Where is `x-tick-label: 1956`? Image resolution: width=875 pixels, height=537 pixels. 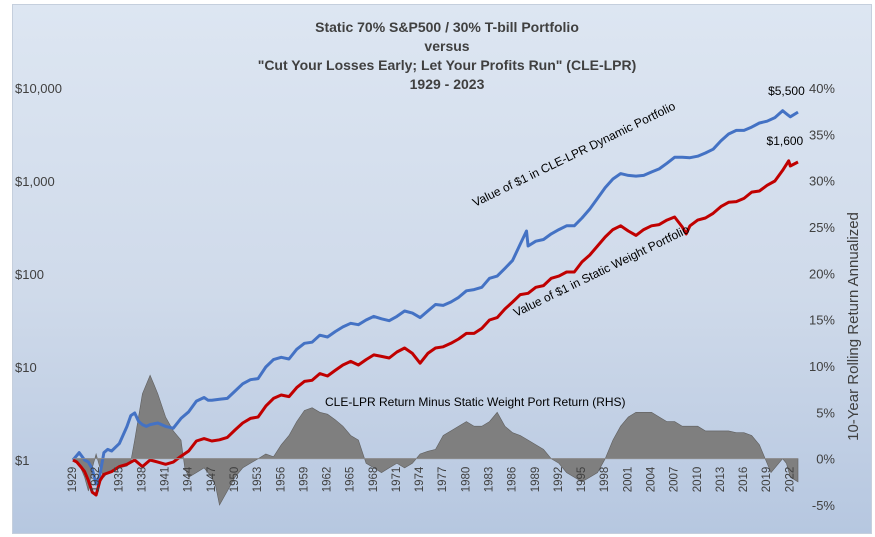 x-tick-label: 1956 is located at coordinates (281, 480).